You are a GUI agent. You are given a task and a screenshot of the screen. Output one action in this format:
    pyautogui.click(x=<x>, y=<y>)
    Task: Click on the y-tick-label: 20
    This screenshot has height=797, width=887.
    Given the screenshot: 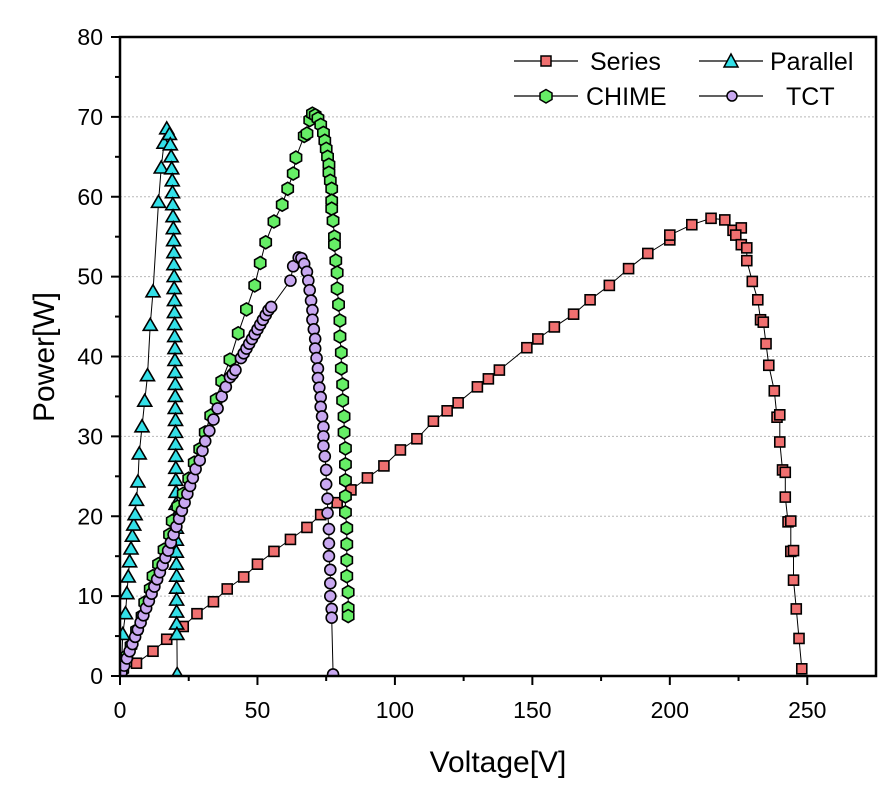 What is the action you would take?
    pyautogui.click(x=90, y=516)
    